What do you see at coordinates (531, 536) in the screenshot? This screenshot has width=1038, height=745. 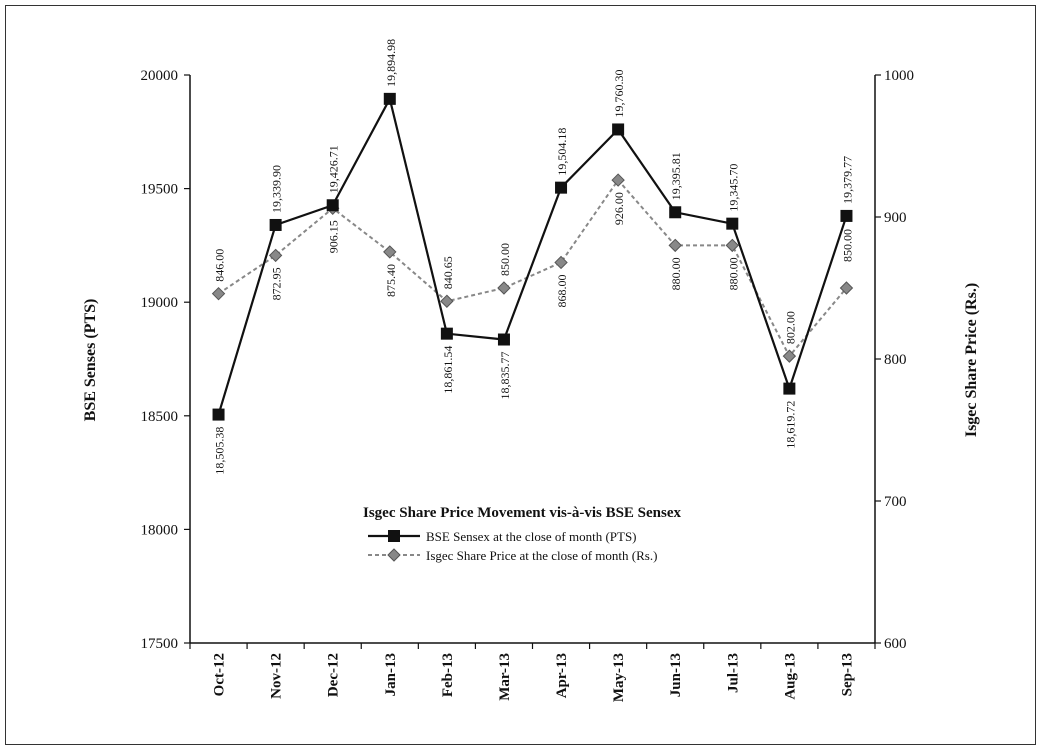 I see `legend-bse-label: BSE Sensex at the close of month (PTS)` at bounding box center [531, 536].